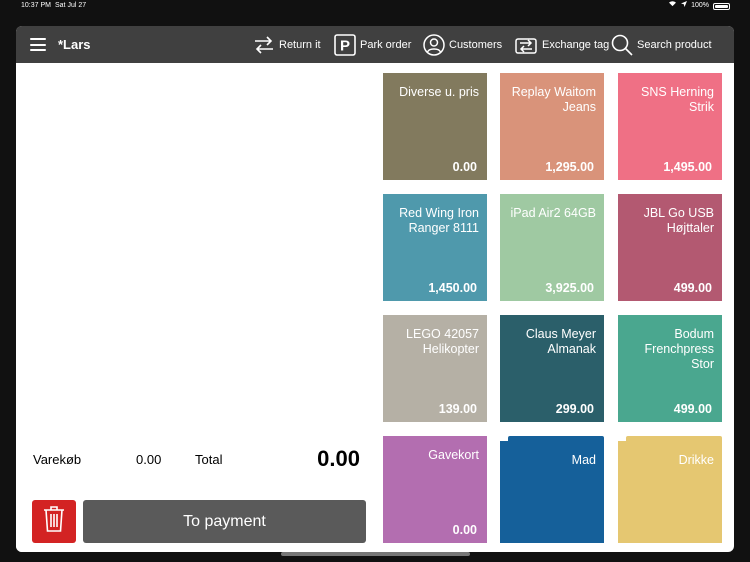  I want to click on product-tile: iPad Air2 64GB 3,925.00, so click(552, 247).